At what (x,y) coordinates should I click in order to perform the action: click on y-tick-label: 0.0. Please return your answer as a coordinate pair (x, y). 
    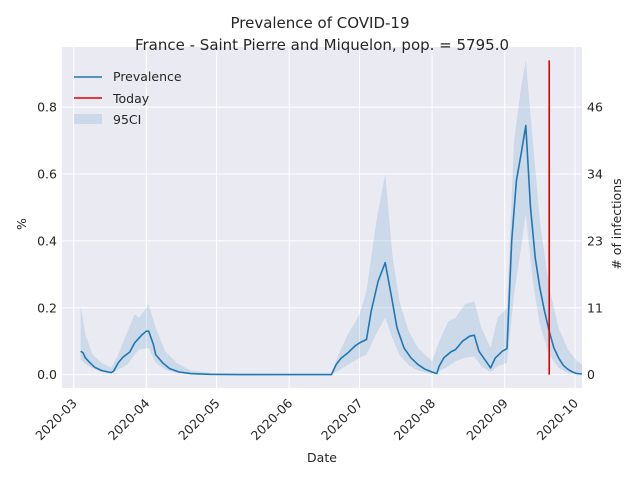
    Looking at the image, I should click on (47, 374).